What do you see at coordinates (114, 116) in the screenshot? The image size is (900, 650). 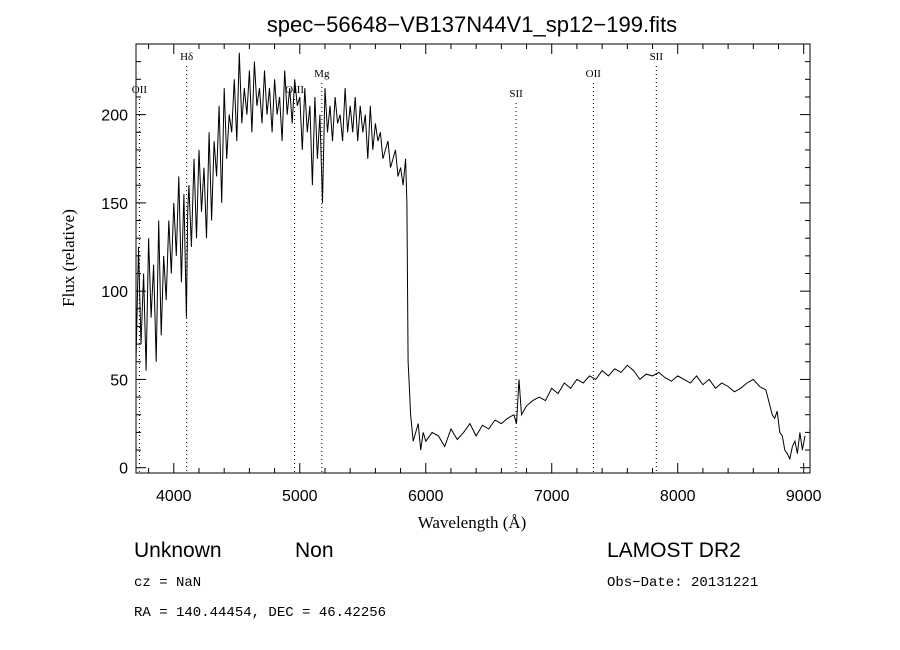 I see `y-tick-label: 200` at bounding box center [114, 116].